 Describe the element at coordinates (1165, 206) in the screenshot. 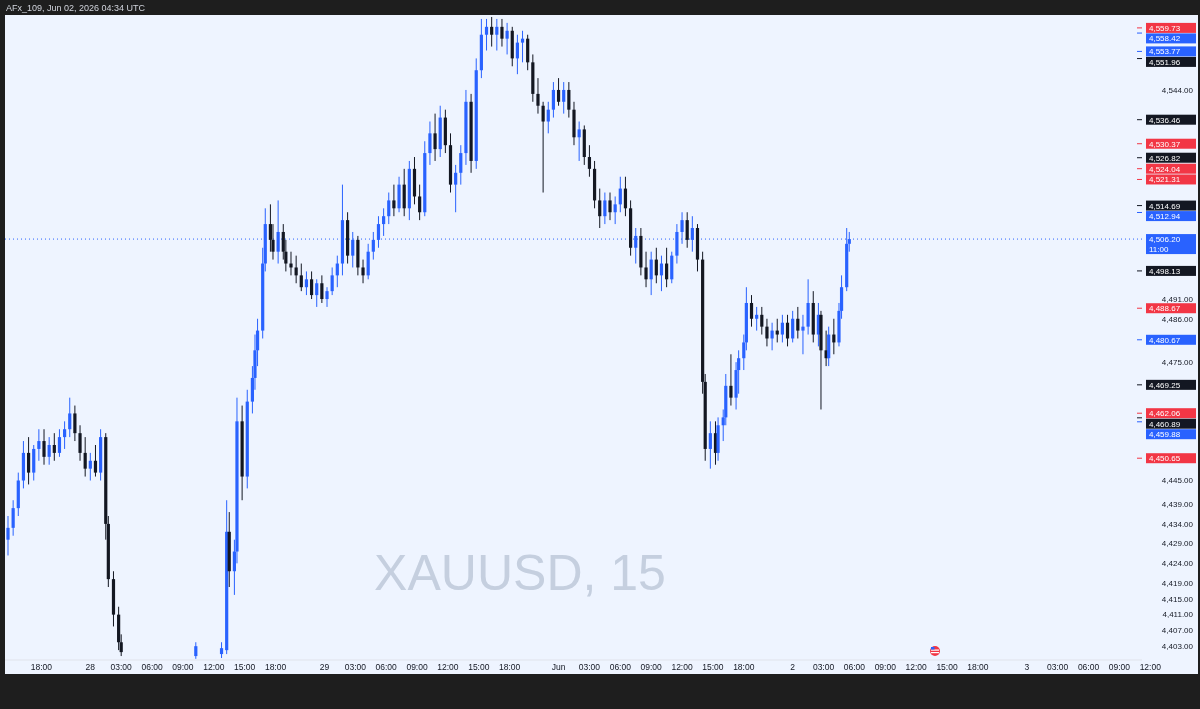

I see `ref-line-label: 4,514.69` at that location.